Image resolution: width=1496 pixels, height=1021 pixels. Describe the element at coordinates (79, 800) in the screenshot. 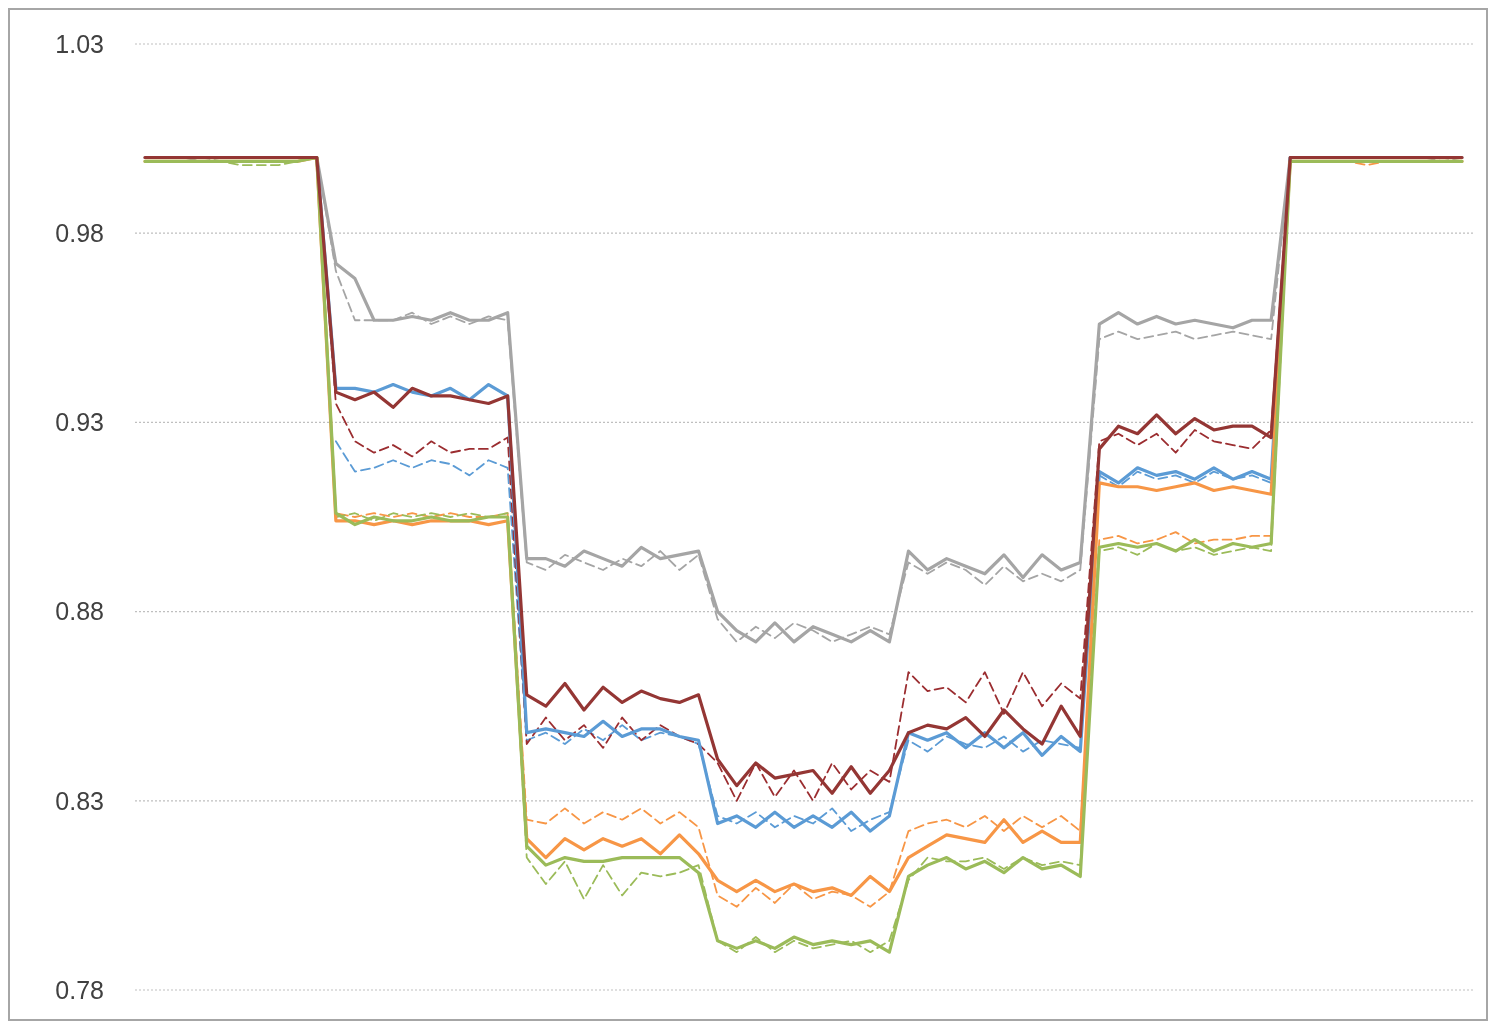

I see `y-tick-label: 0.83` at that location.